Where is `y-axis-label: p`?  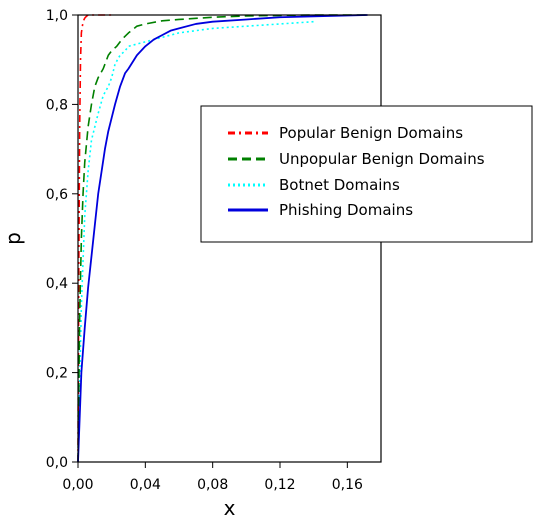
y-axis-label: p is located at coordinates (13, 238).